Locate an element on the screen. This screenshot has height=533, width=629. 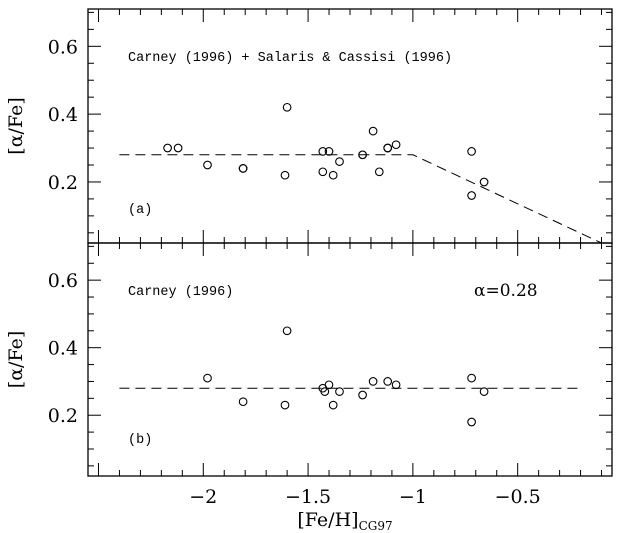
panel-b-x-tick-label: −2 is located at coordinates (203, 497).